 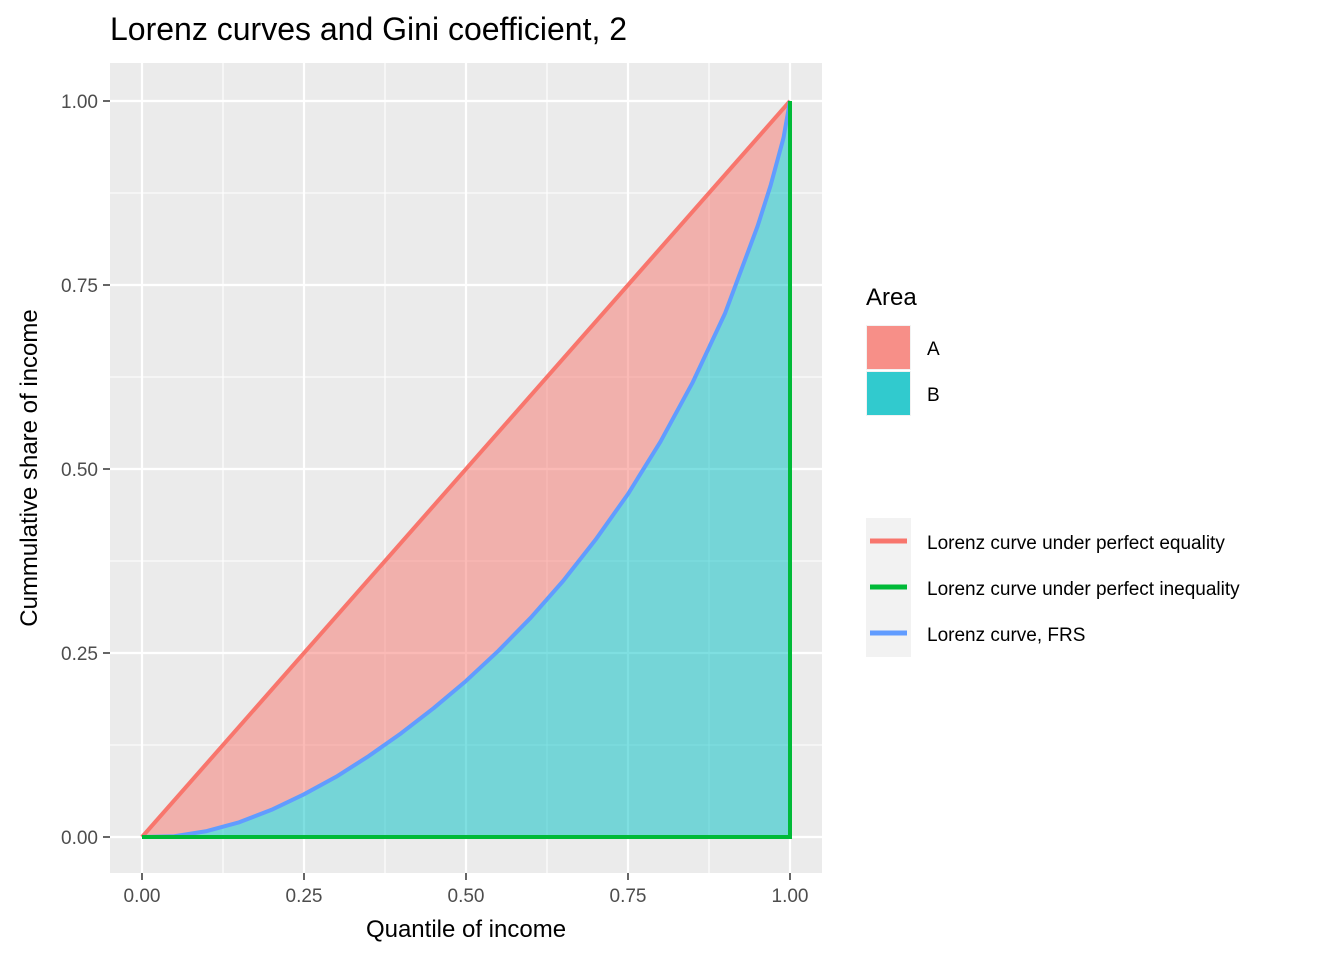 I want to click on y-axis-label: Cummulative share of income, so click(x=29, y=467).